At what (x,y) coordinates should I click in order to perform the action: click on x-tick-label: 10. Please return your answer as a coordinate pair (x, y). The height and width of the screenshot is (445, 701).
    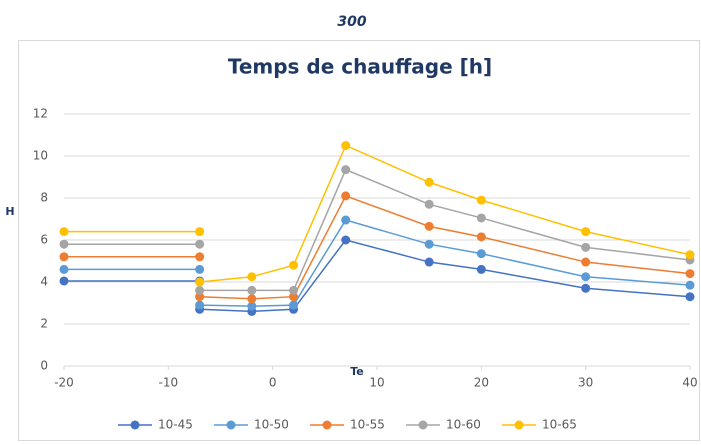
    Looking at the image, I should click on (376, 383).